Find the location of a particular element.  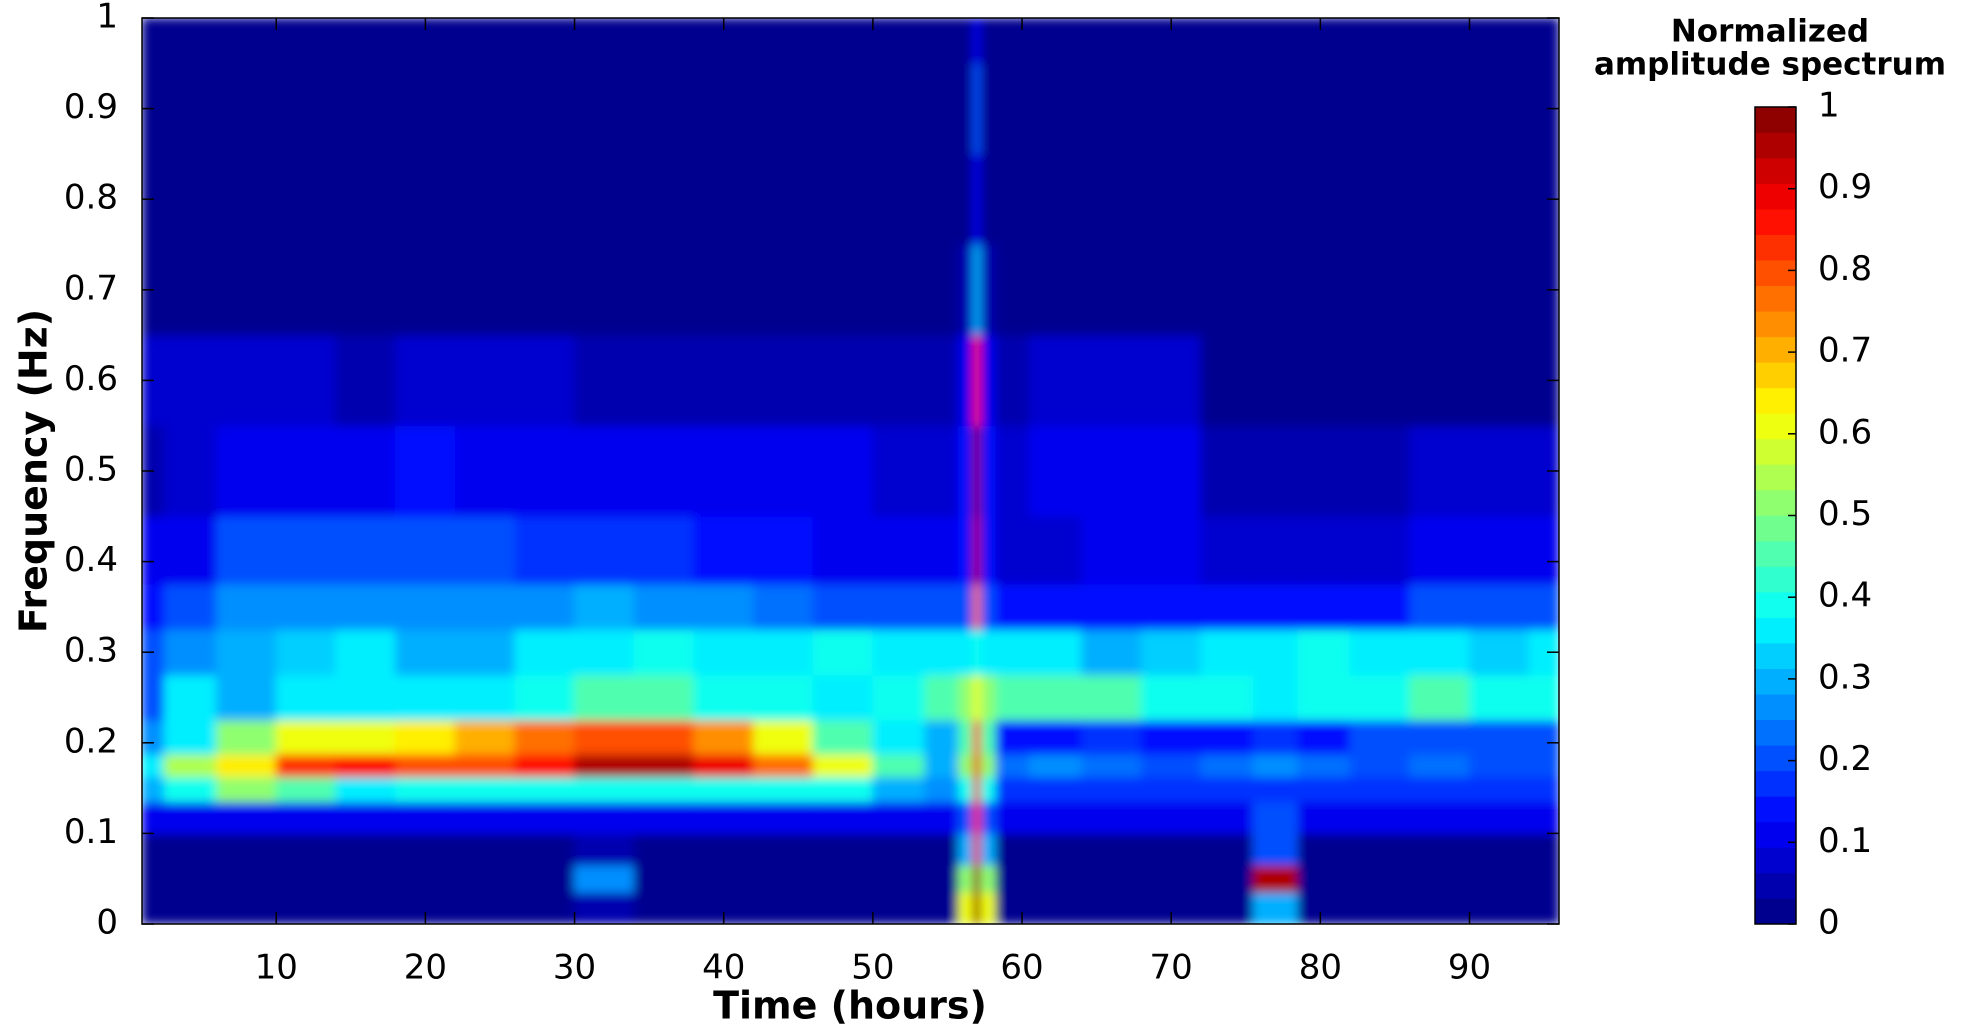

colorbar-tick-label: 0.3 is located at coordinates (1845, 677).